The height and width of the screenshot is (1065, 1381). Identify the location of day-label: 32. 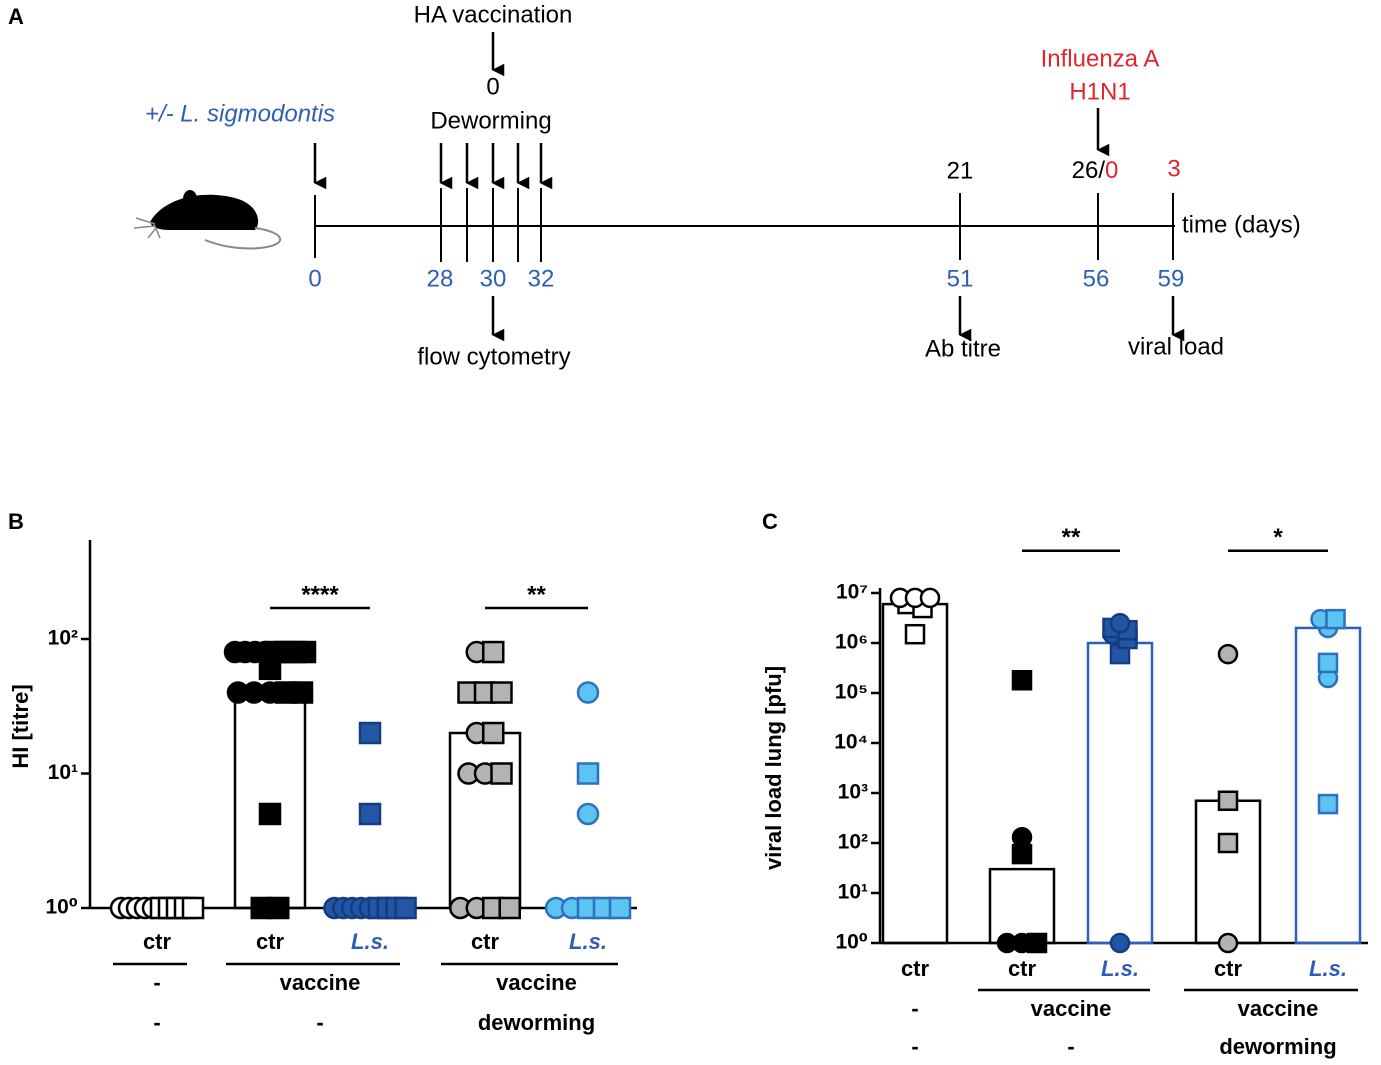
(541, 278).